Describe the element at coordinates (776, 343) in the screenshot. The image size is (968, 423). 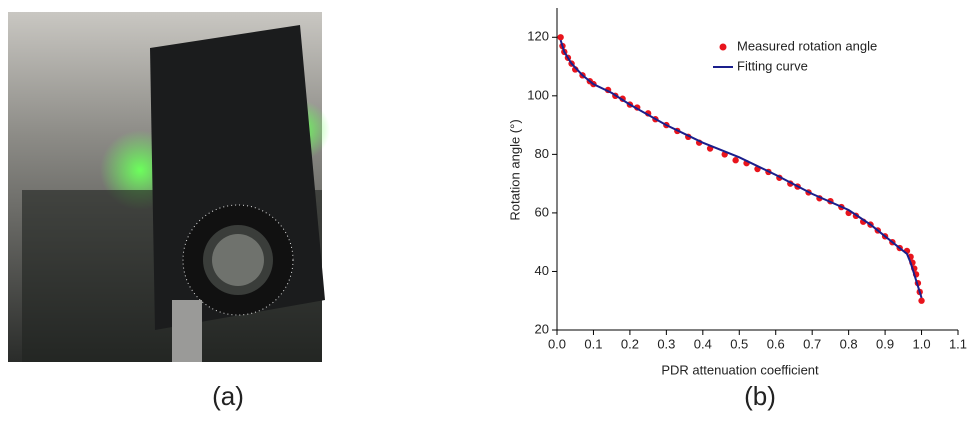
I see `x-tick-label: 0.6` at that location.